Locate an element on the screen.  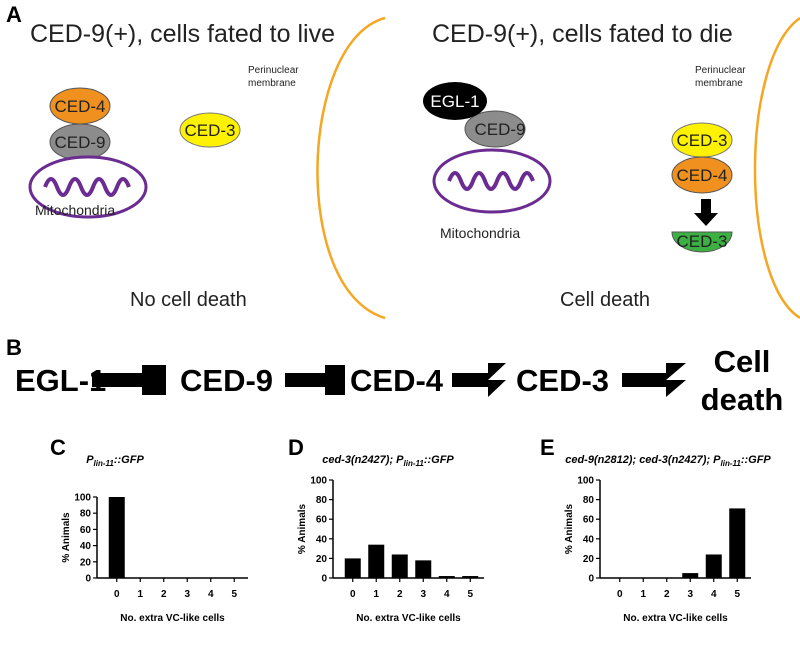
node-ced4: CED-4 is located at coordinates (397, 380).